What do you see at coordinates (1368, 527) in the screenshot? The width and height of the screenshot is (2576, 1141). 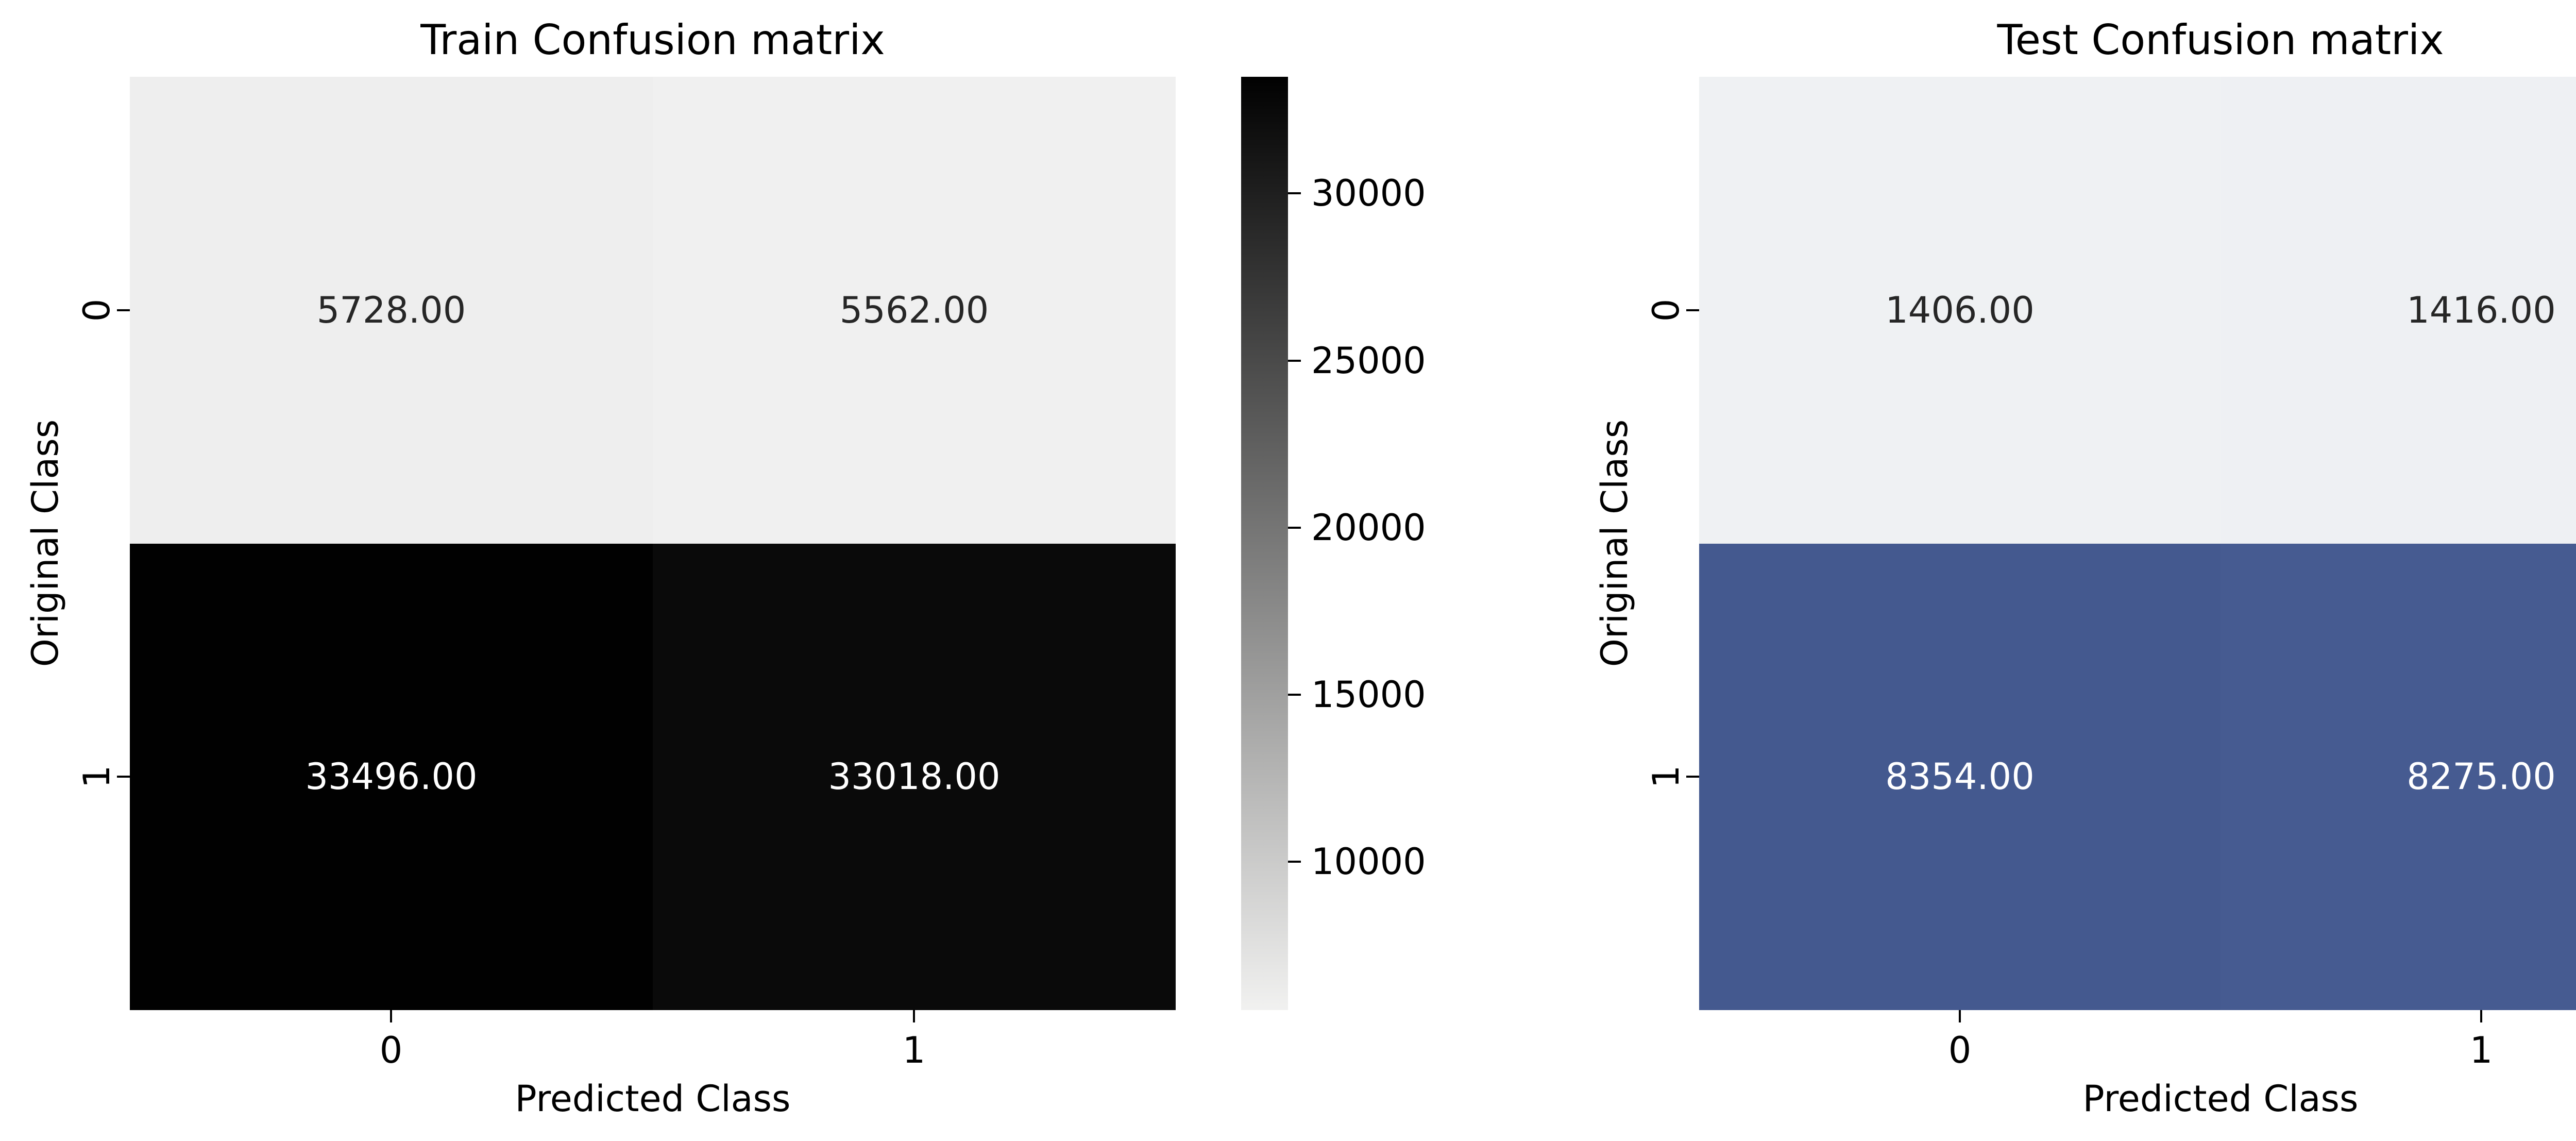 I see `train-colorbar-tick-label: 20000` at bounding box center [1368, 527].